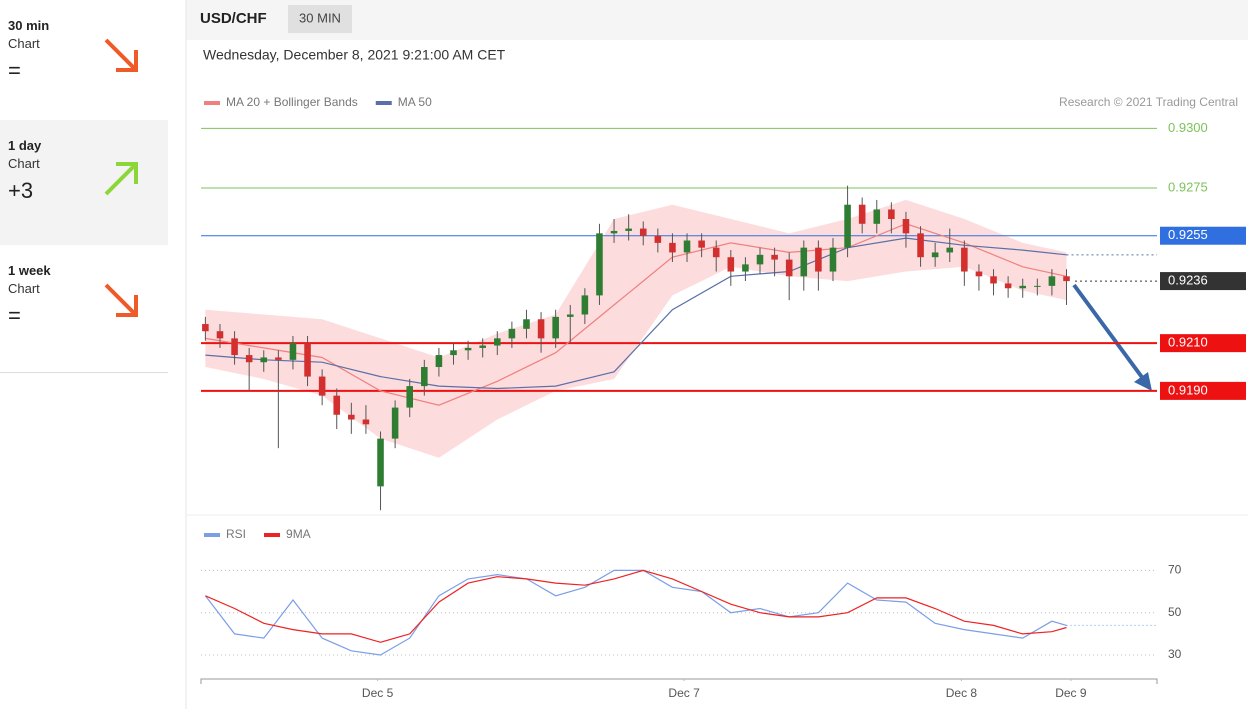 This screenshot has height=709, width=1248. I want to click on forecast-arrow, so click(1109, 332).